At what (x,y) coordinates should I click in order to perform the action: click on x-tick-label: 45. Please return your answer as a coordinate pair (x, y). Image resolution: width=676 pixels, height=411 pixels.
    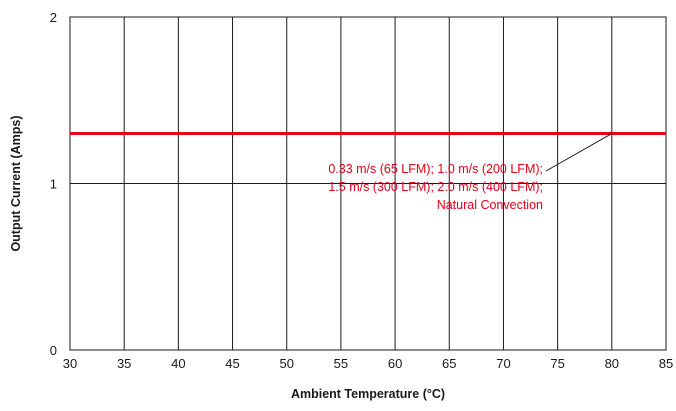
    Looking at the image, I should click on (232, 363).